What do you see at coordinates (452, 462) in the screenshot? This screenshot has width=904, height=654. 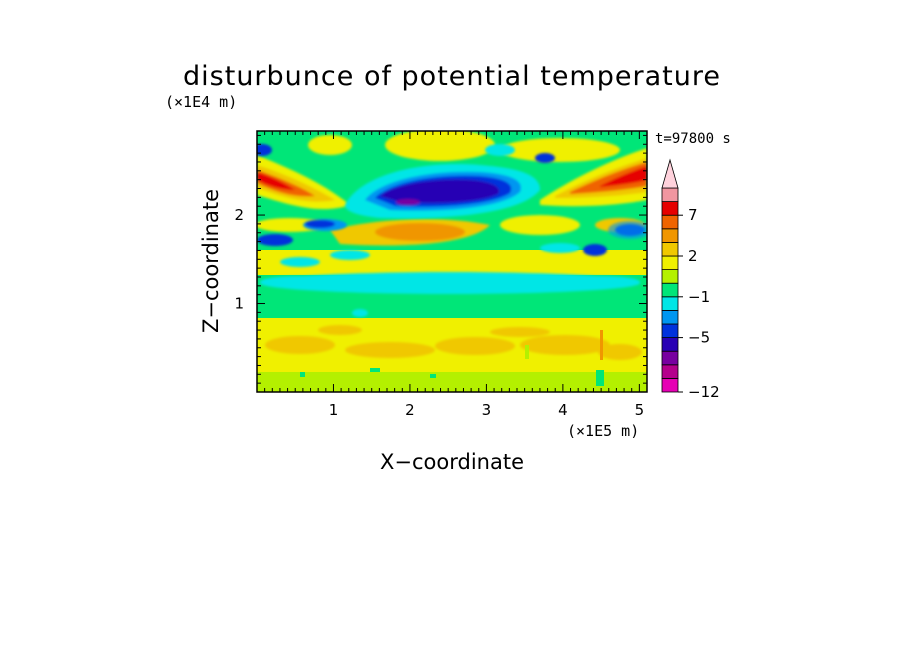 I see `x-axis-label: X−coordinate` at bounding box center [452, 462].